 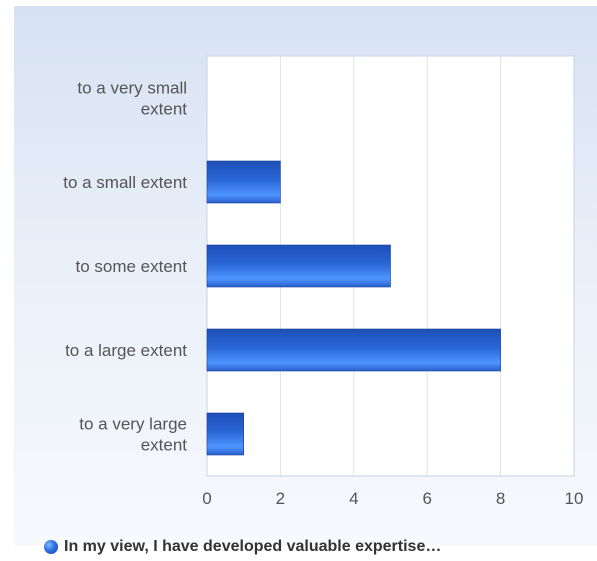 I want to click on category-label-line: to a large extent, so click(x=126, y=350).